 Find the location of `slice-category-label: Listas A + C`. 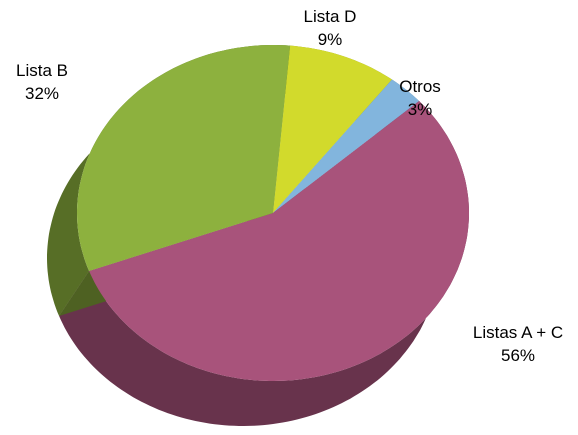

slice-category-label: Listas A + C is located at coordinates (518, 332).